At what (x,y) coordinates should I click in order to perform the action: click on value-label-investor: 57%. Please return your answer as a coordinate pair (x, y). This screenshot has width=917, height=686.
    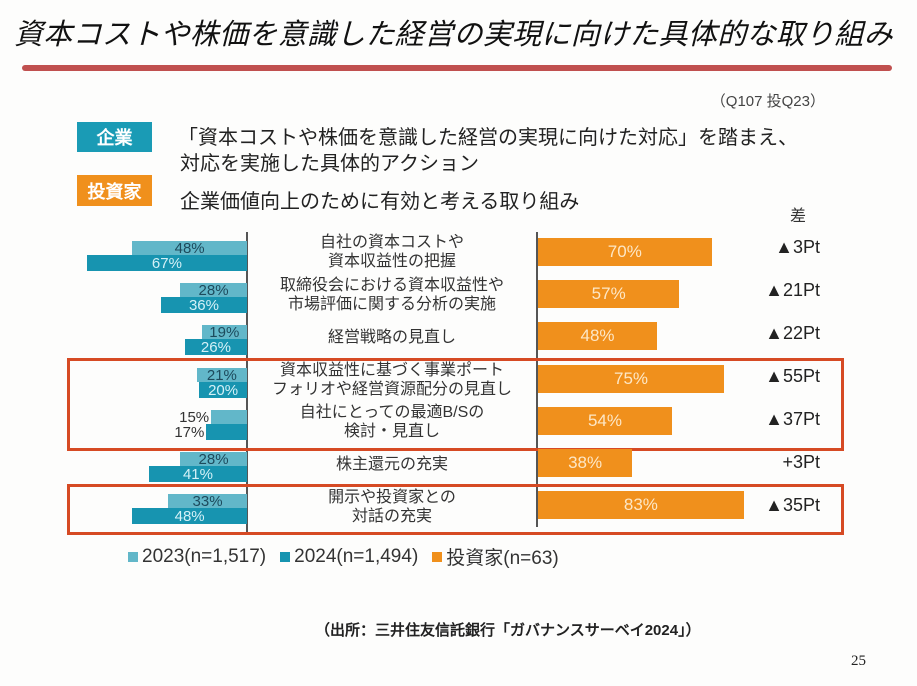
    Looking at the image, I should click on (608, 294).